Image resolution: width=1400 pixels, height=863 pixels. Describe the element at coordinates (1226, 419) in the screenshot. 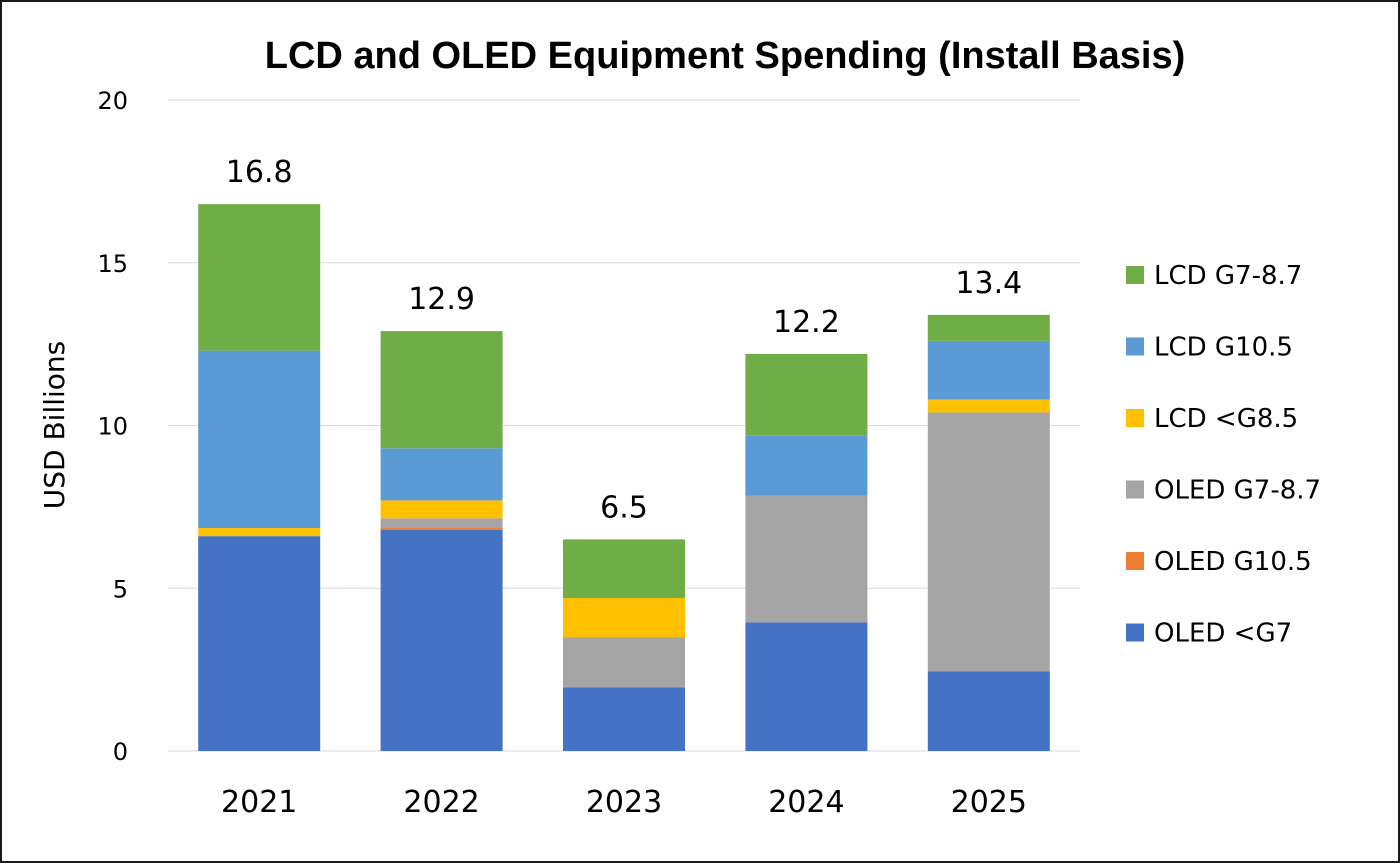

I see `legend-entry-label: LCD <G8.5` at that location.